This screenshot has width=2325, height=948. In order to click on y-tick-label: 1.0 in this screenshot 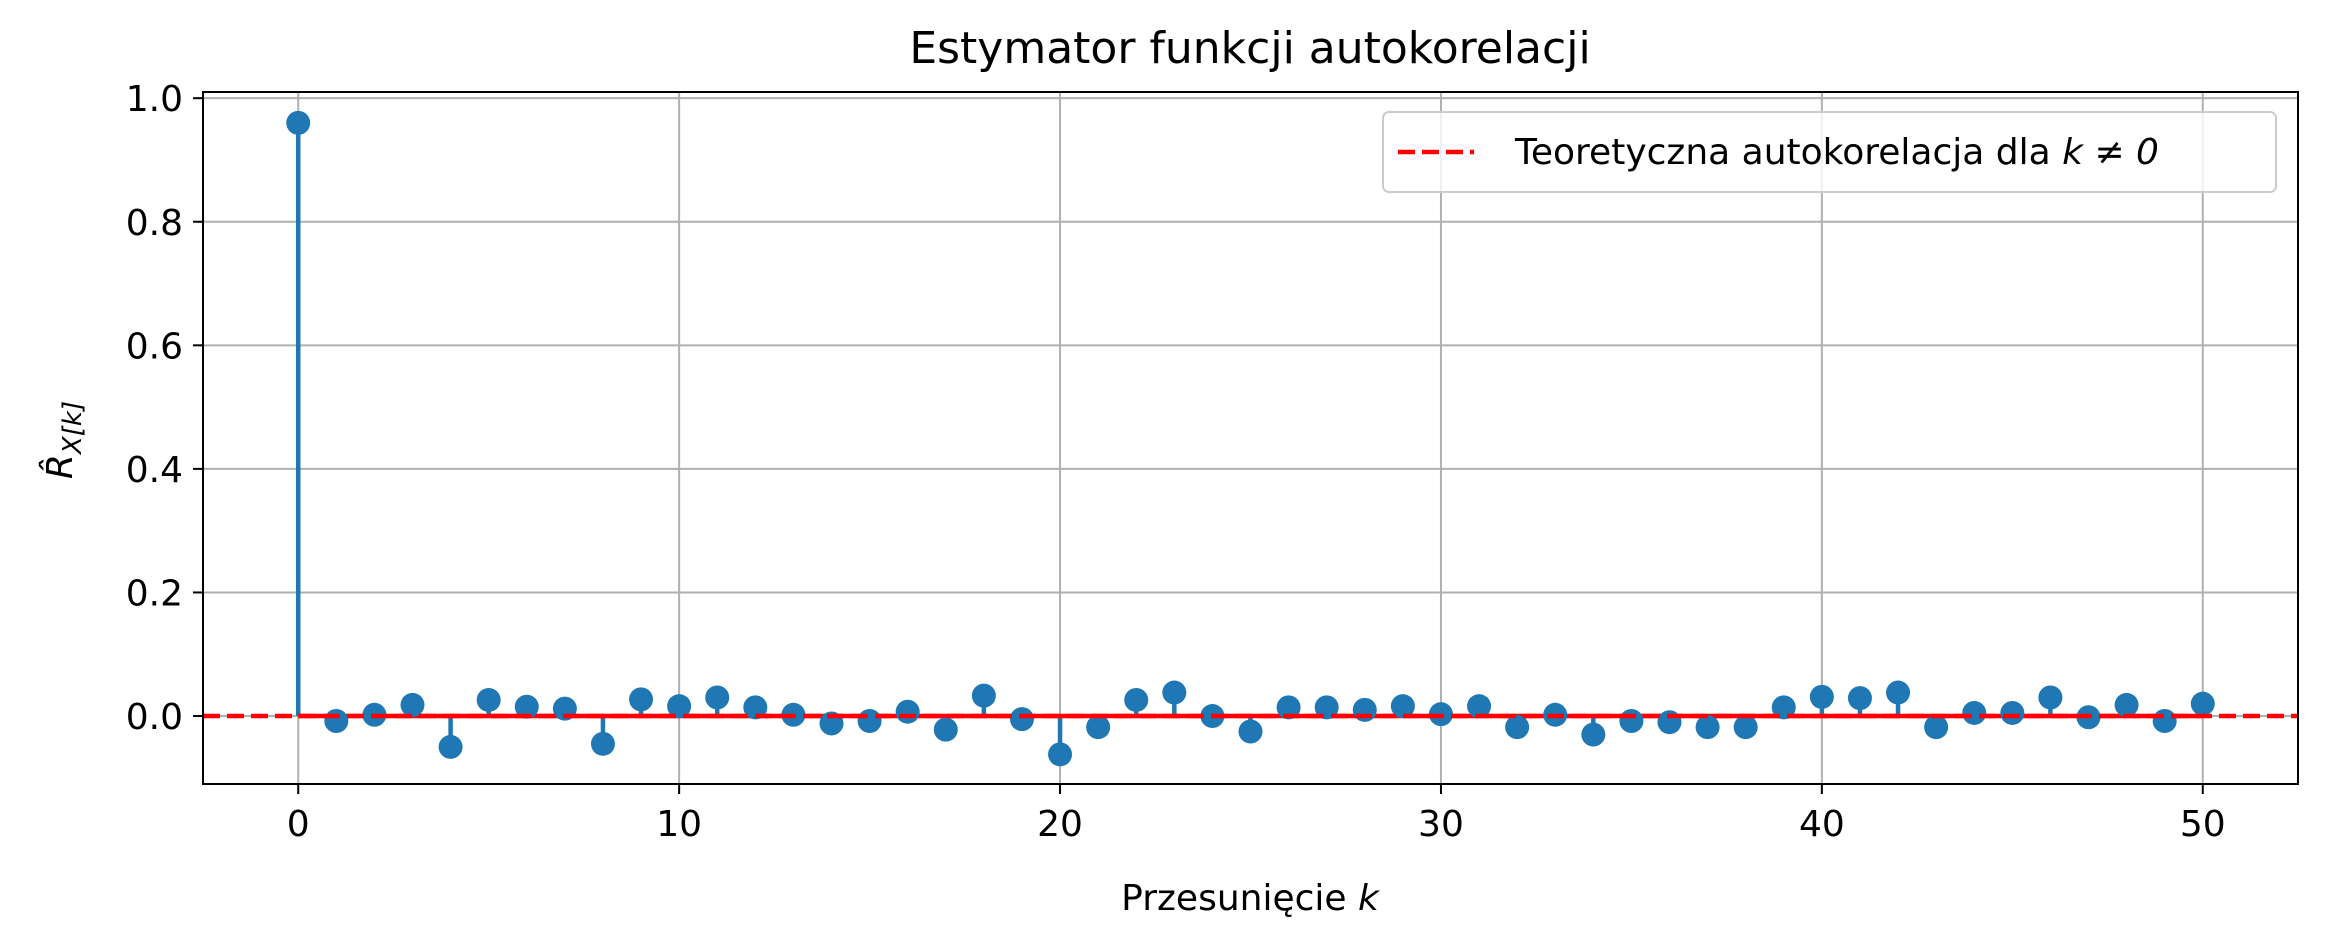, I will do `click(154, 99)`.